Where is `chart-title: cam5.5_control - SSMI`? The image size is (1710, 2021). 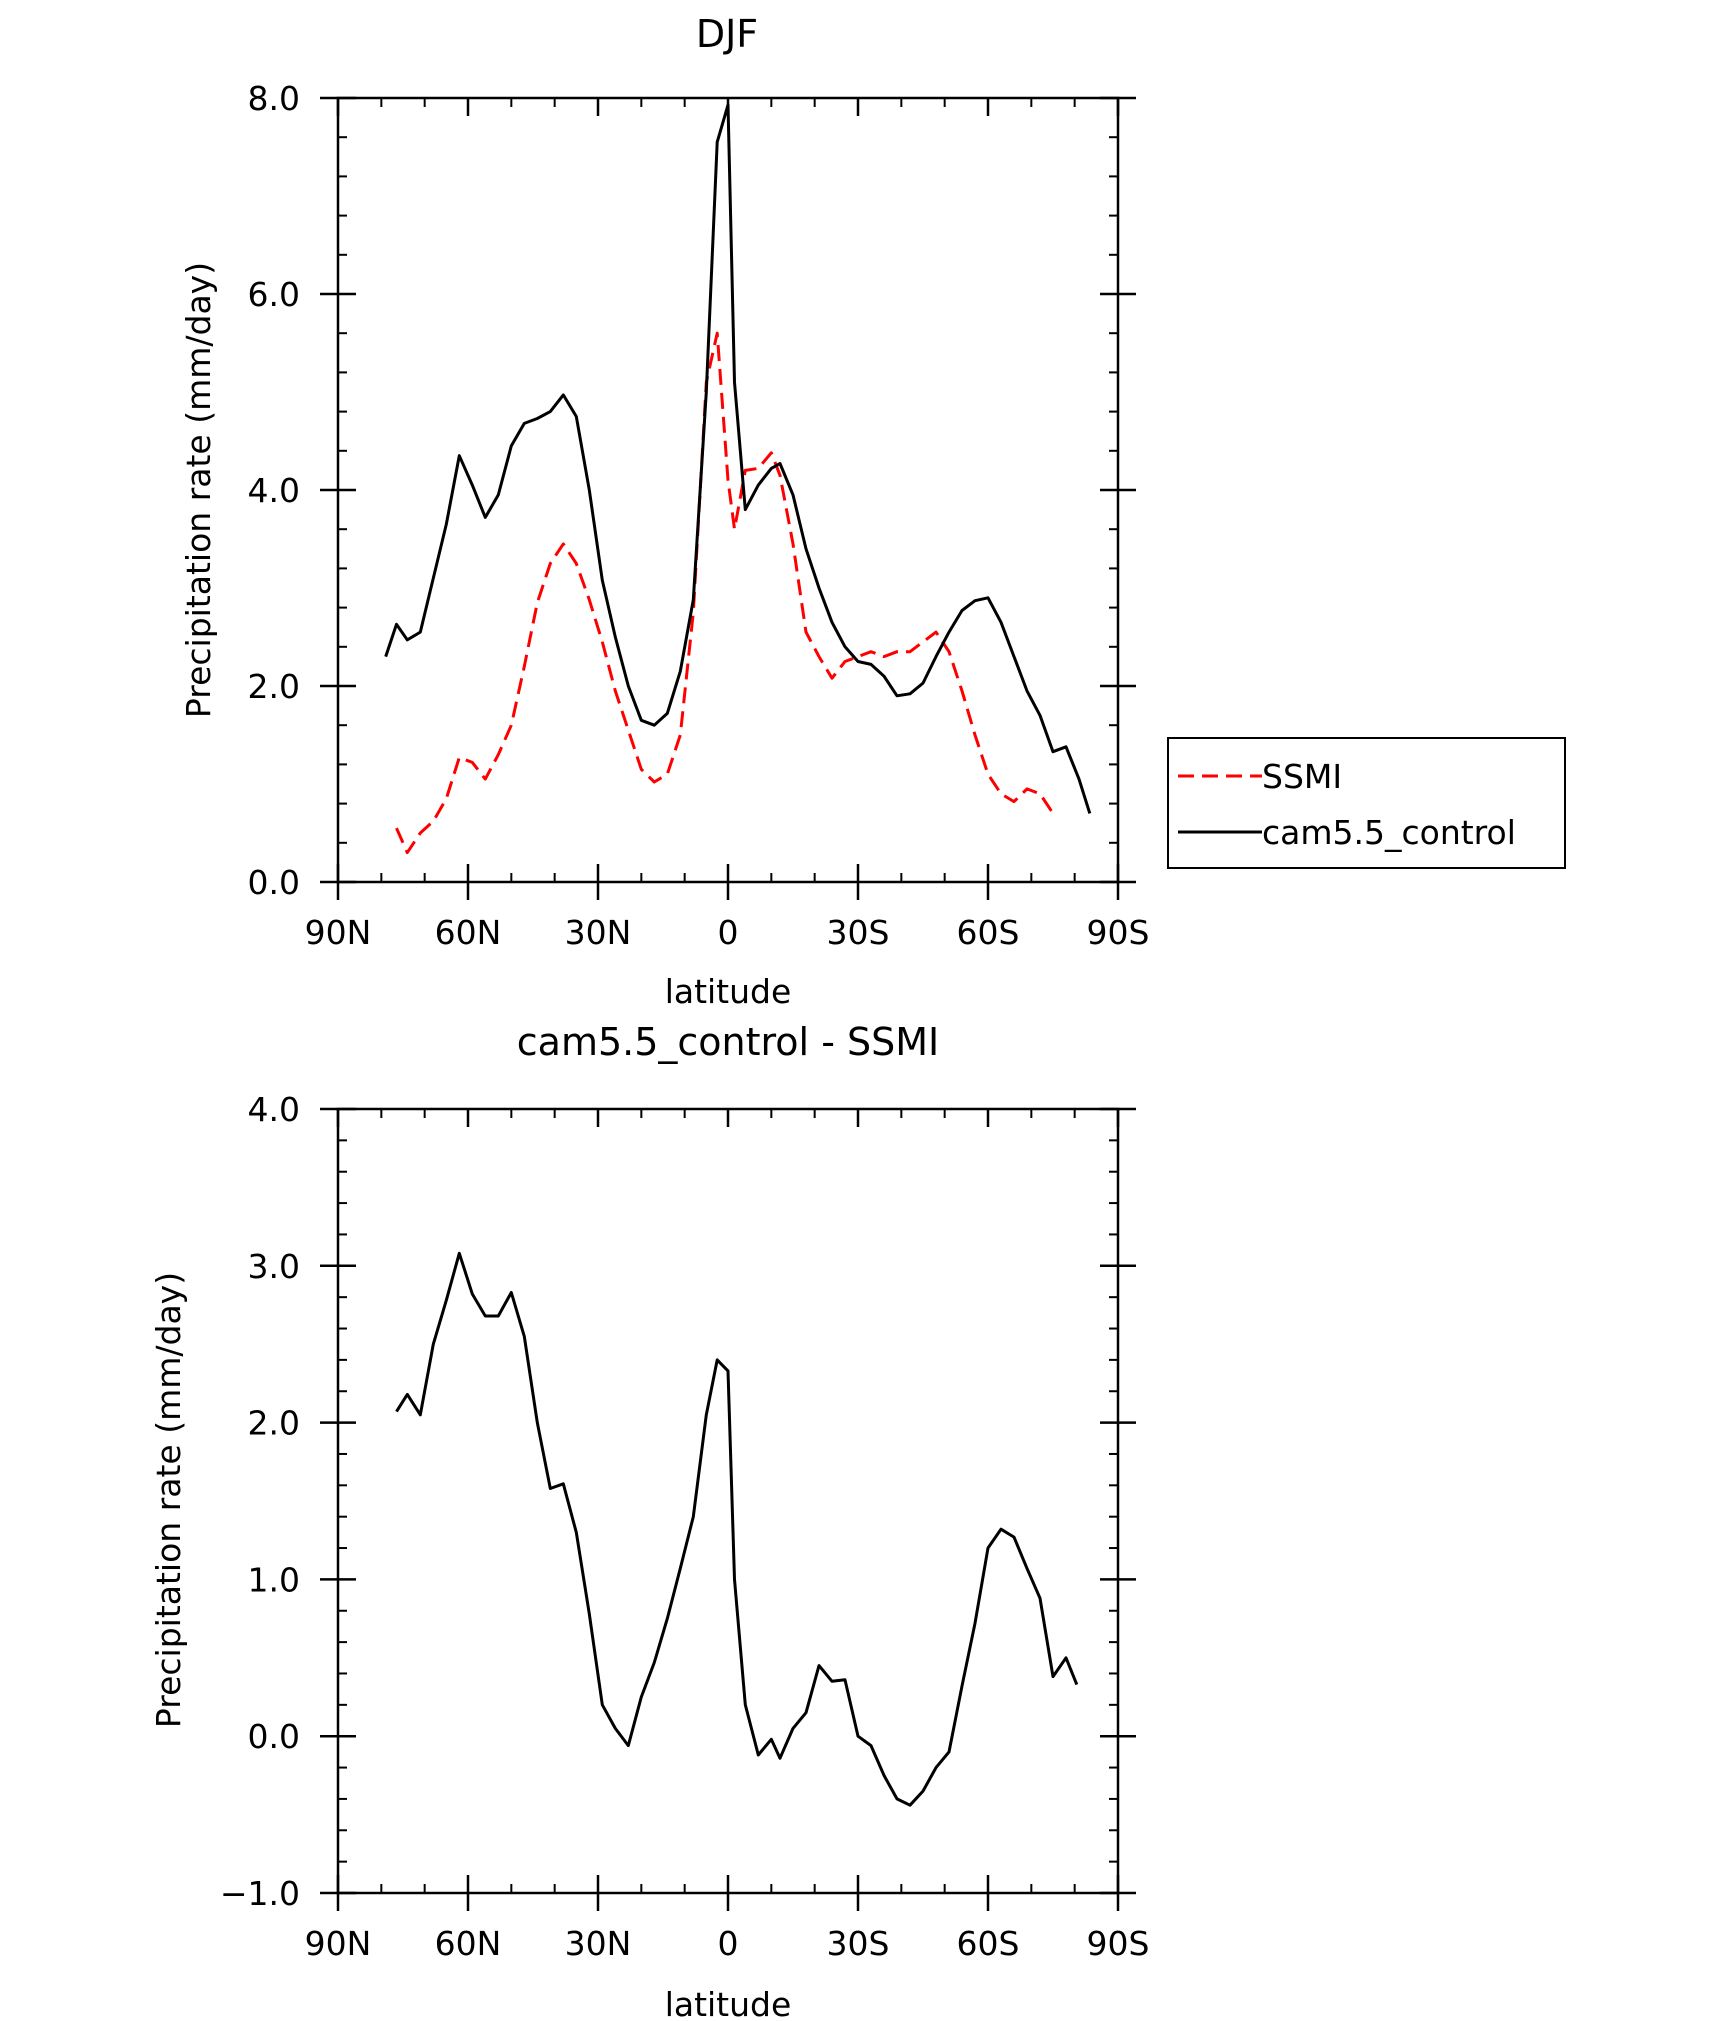 chart-title: cam5.5_control - SSMI is located at coordinates (728, 1042).